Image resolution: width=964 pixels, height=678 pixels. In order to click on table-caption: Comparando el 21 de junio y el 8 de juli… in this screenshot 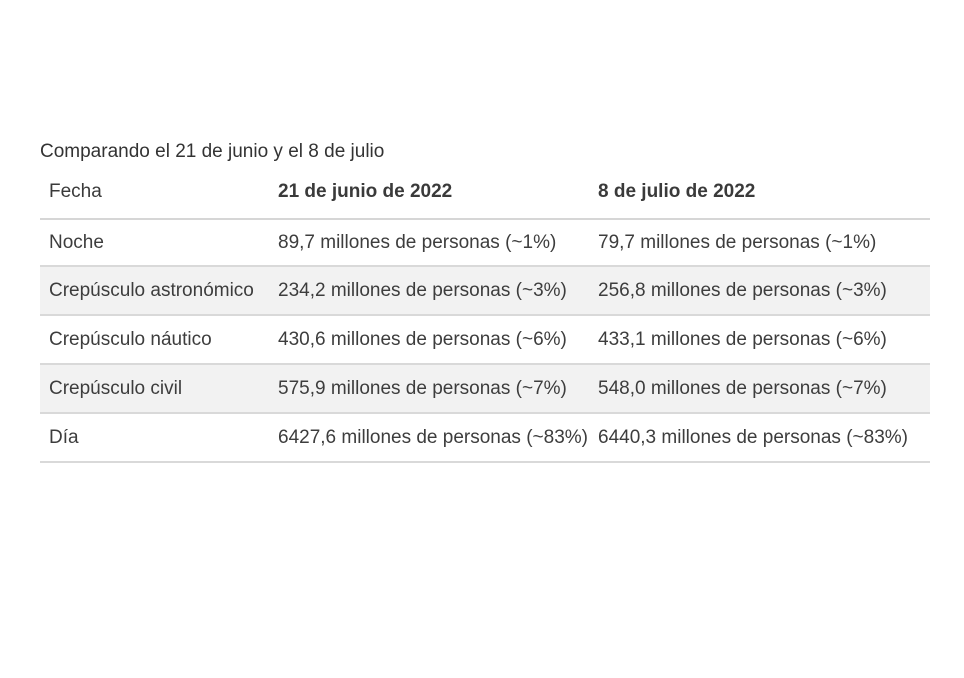, I will do `click(212, 151)`.